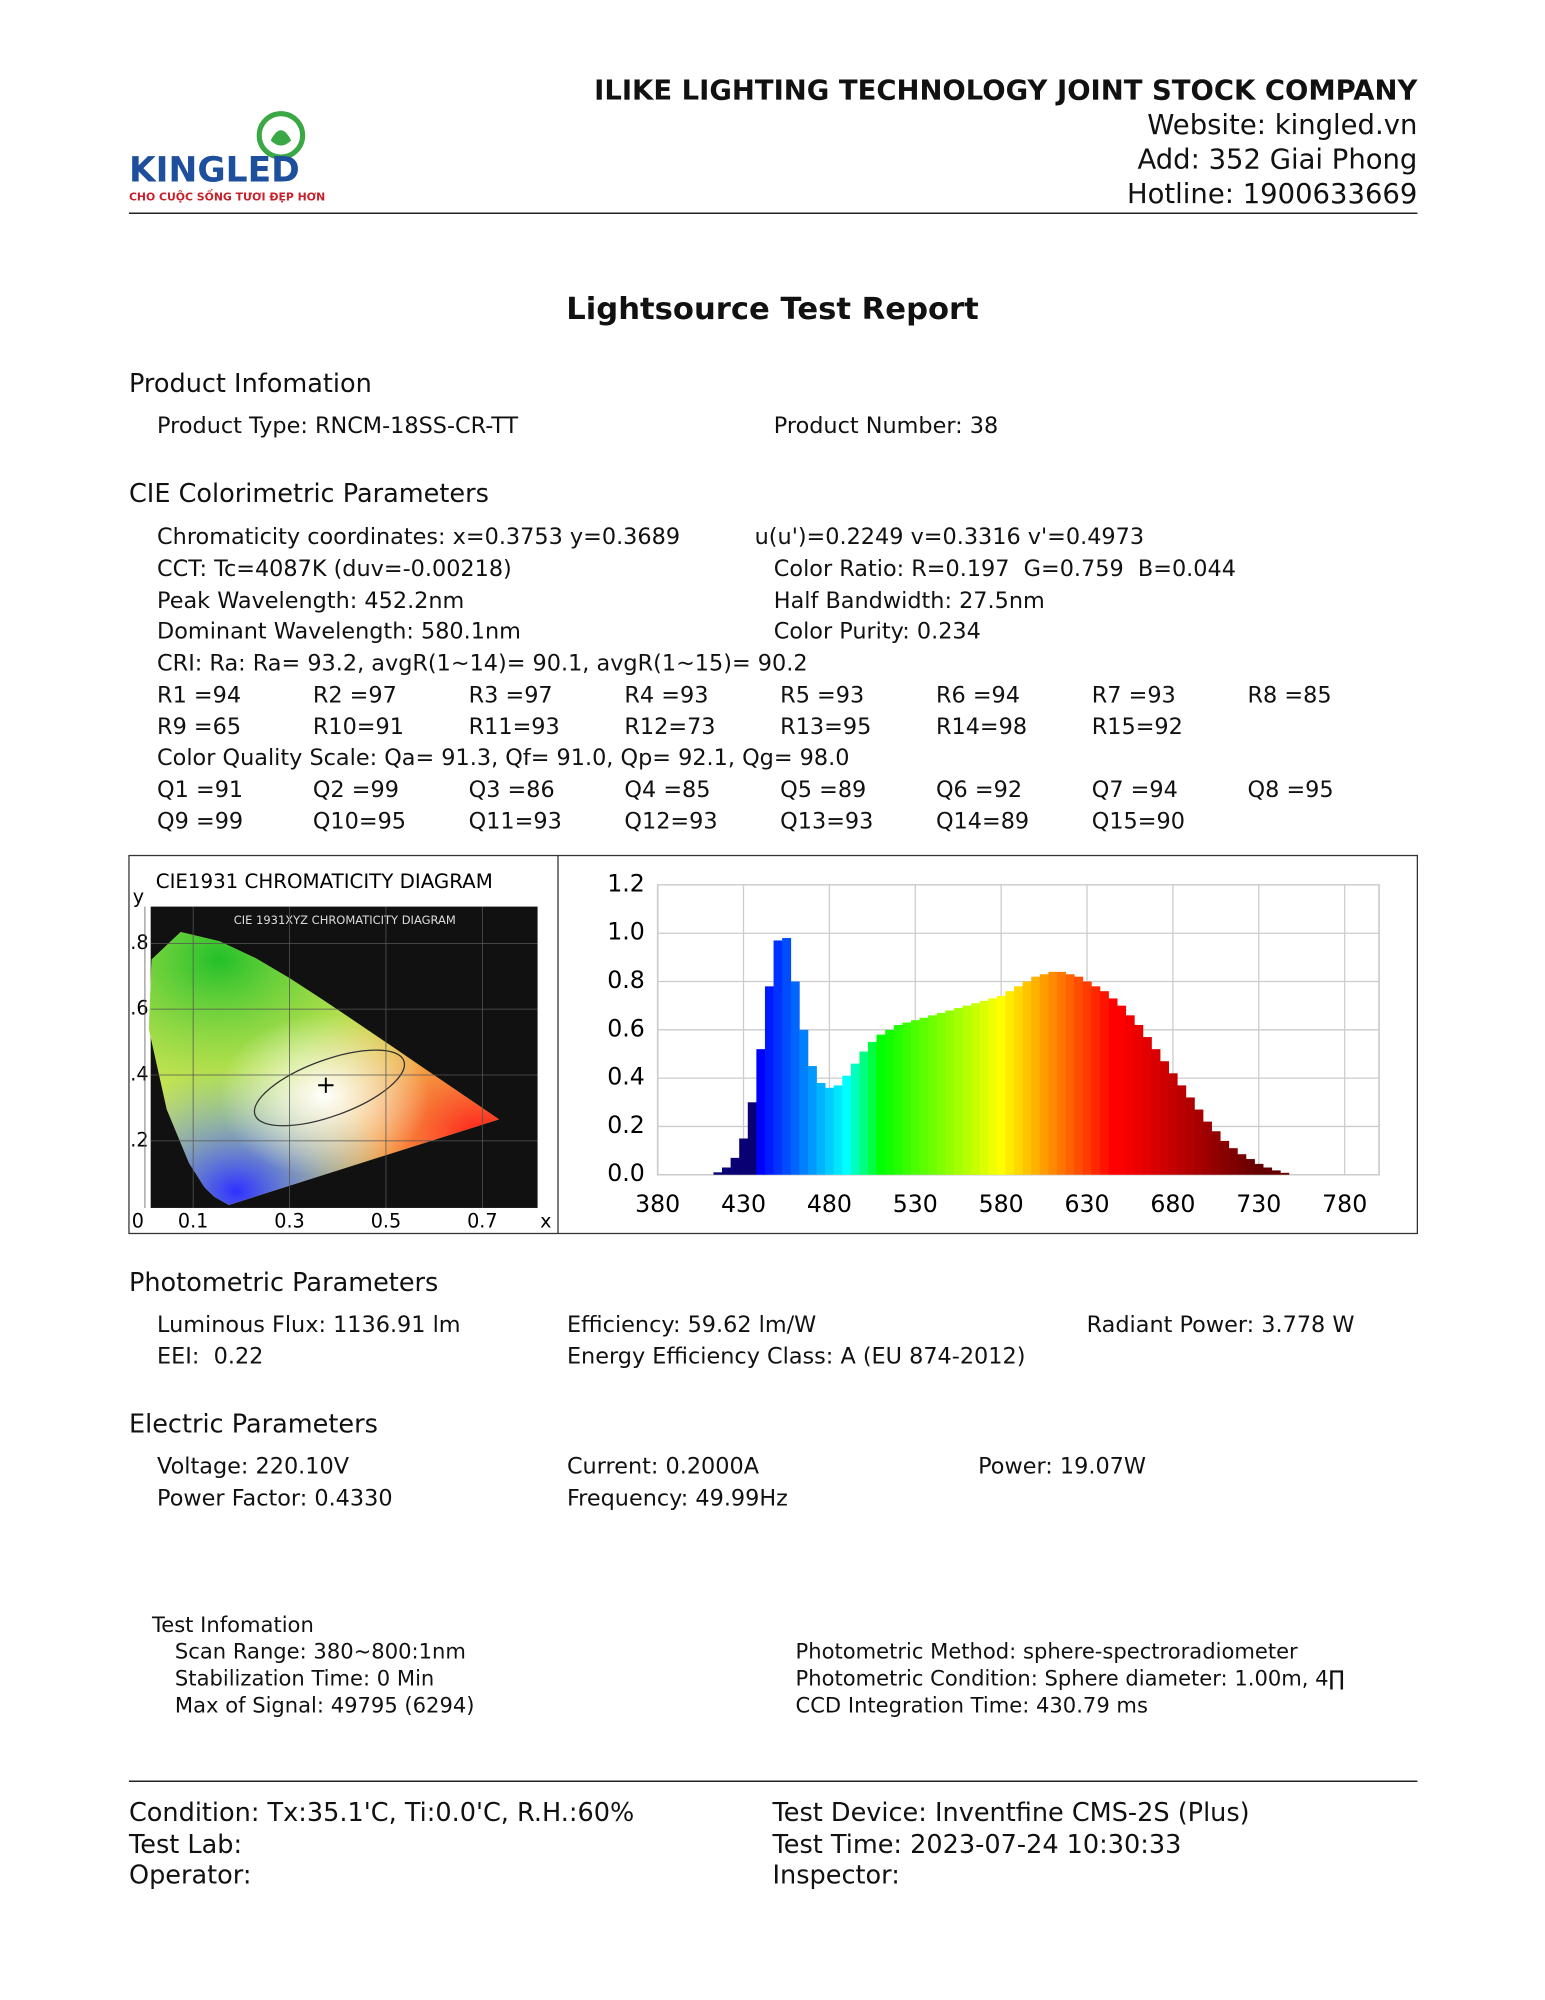  Describe the element at coordinates (338, 427) in the screenshot. I see `field: Product Type: RNCM-18SS-CR-TT` at that location.